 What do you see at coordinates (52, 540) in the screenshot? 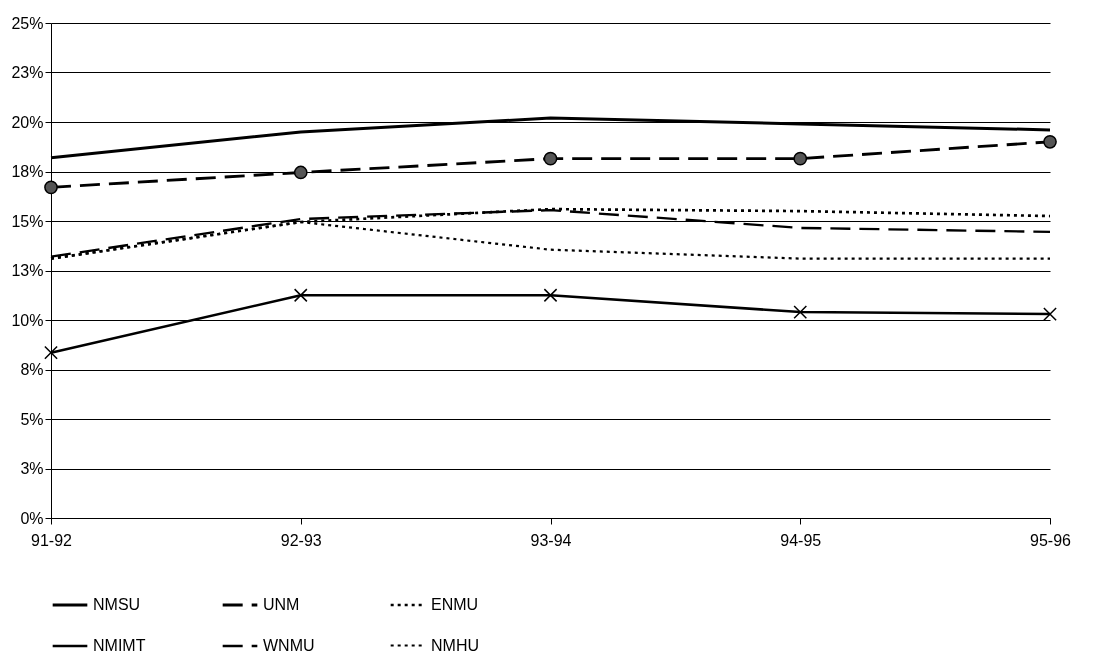
I see `x-tick-label: 91-92` at bounding box center [52, 540].